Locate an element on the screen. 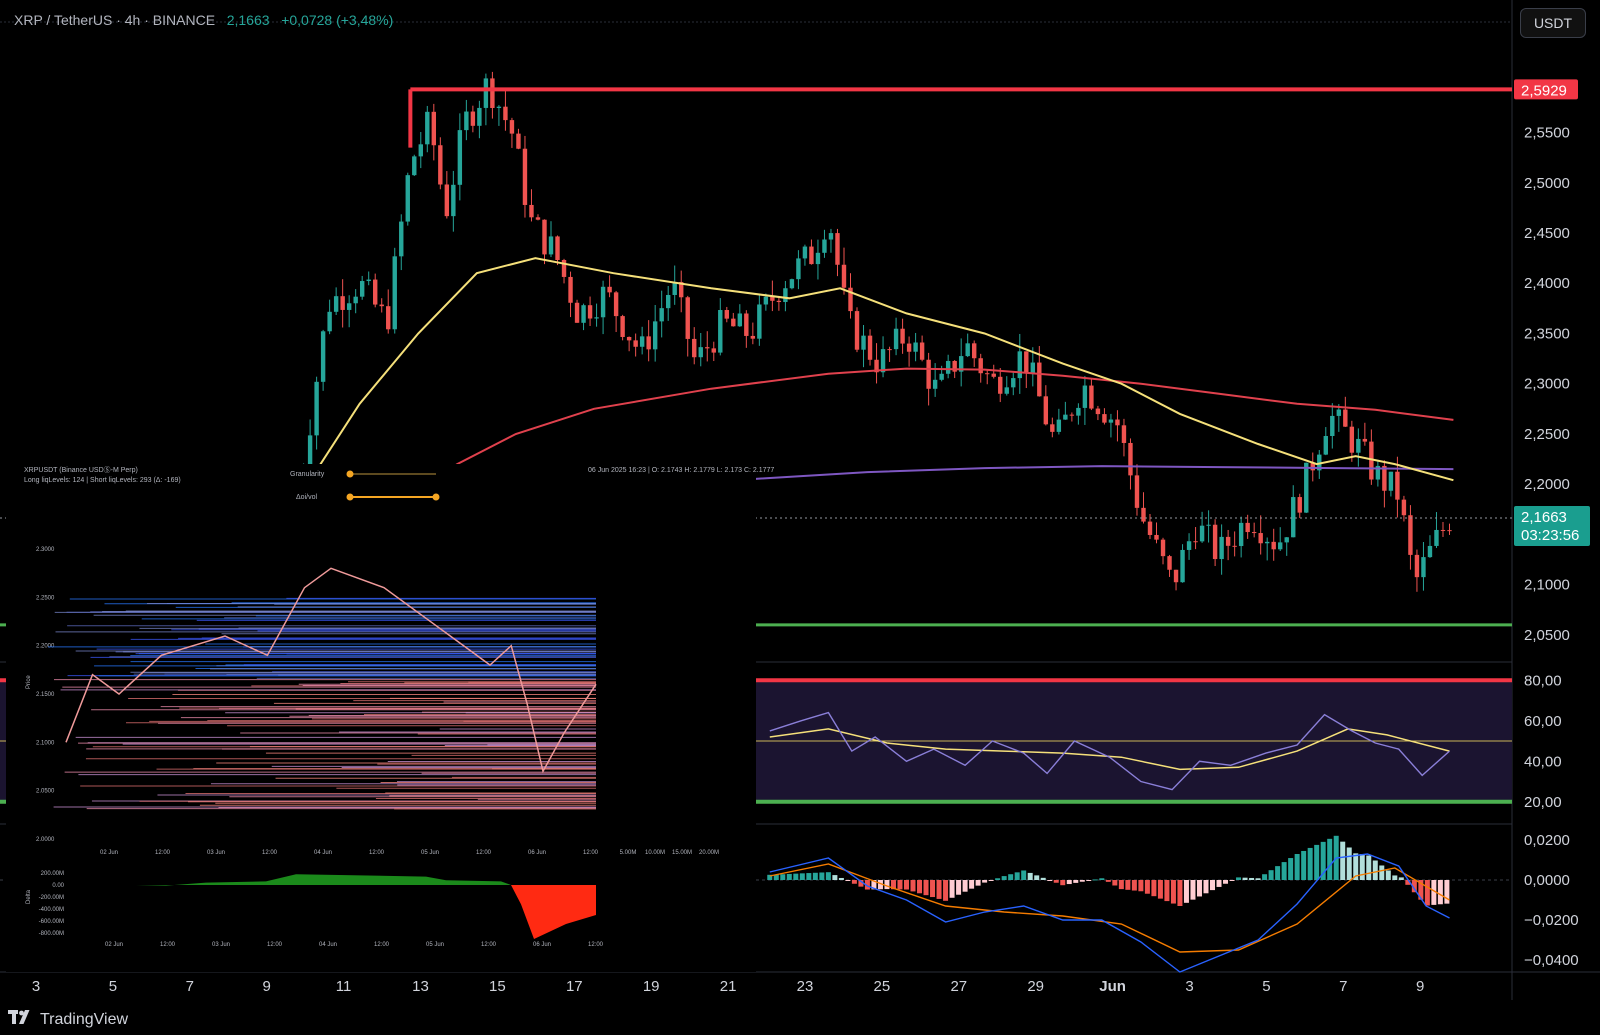 The image size is (1600, 1035). tradingview-brand: TradingView is located at coordinates (68, 1019).